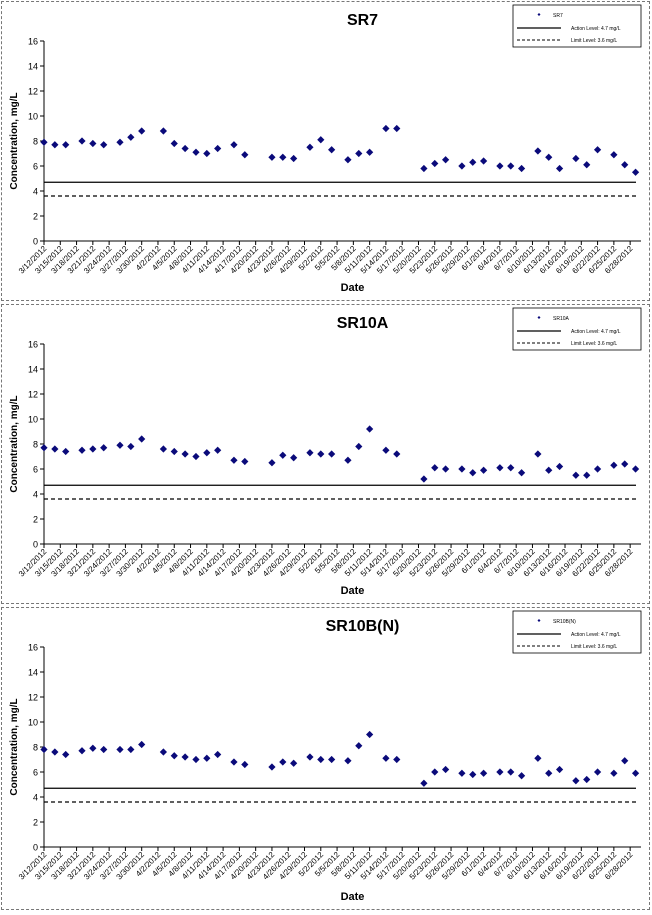 This screenshot has height=915, width=652. Describe the element at coordinates (33, 117) in the screenshot. I see `y-tick-label: 10` at that location.